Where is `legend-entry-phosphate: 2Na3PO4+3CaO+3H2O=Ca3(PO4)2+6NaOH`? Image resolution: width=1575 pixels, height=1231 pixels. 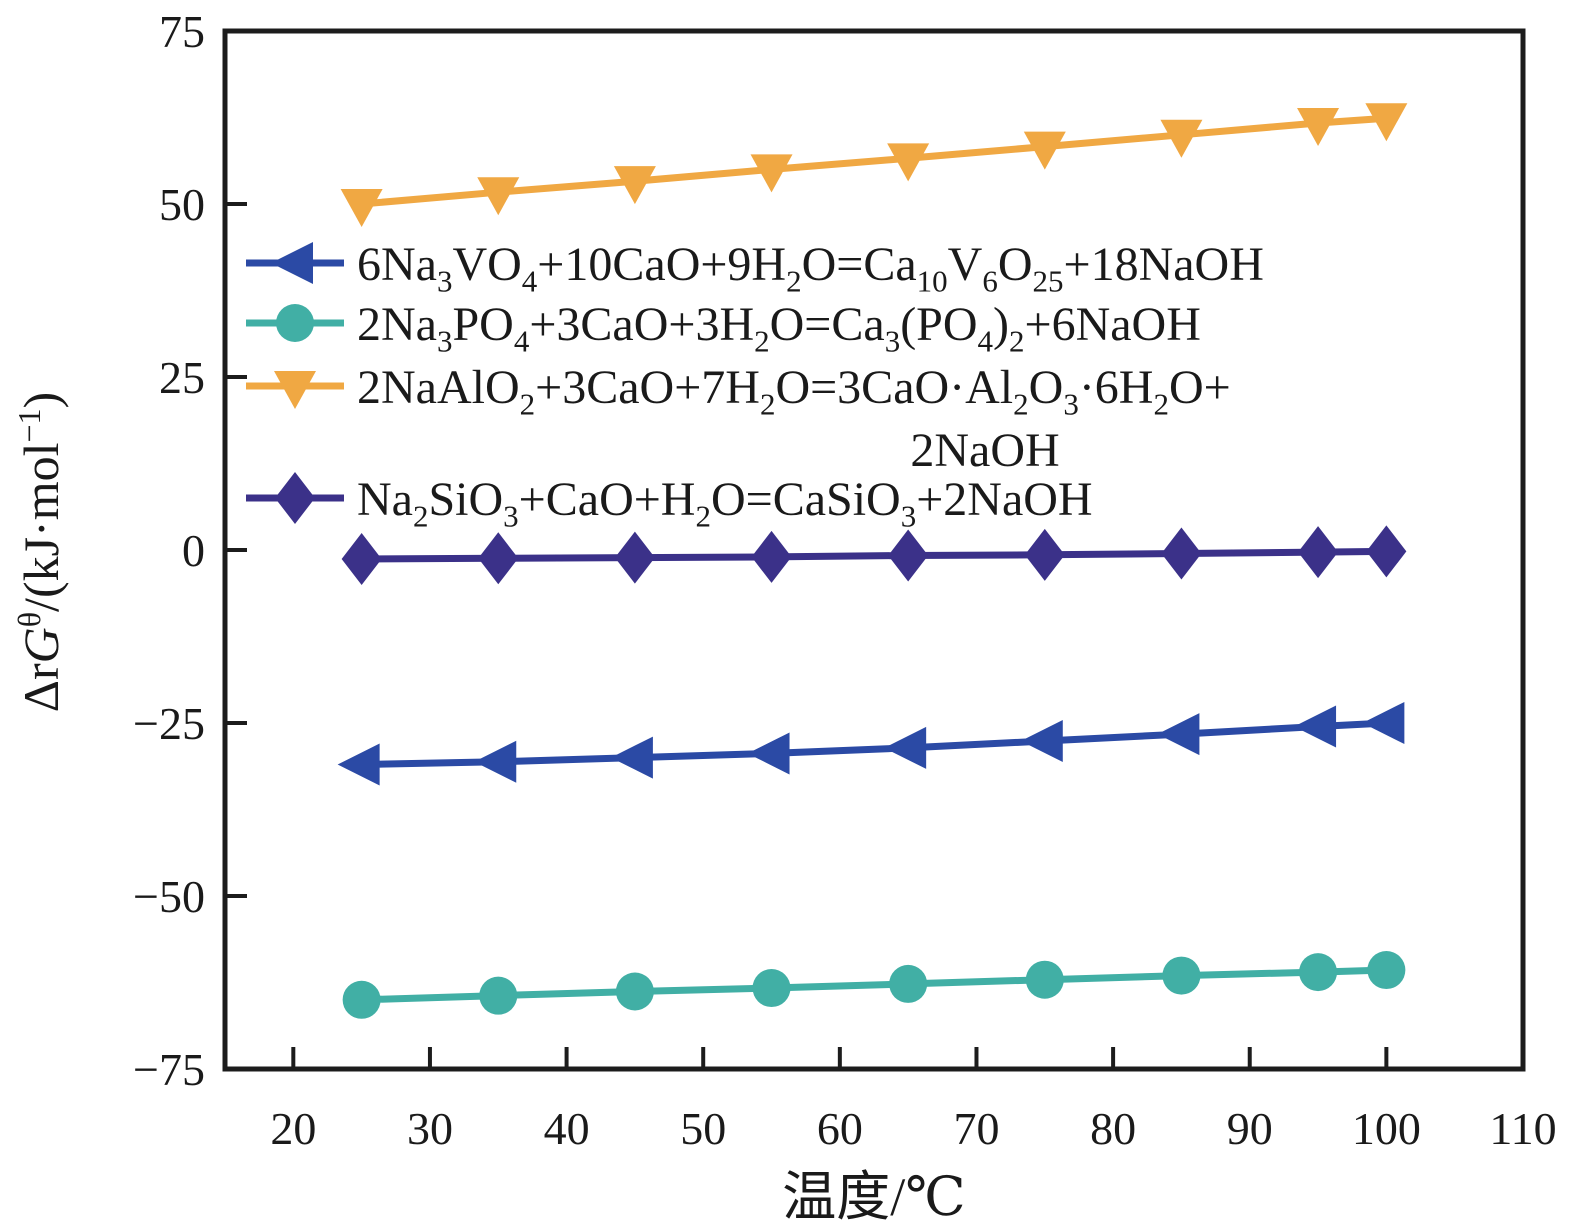
legend-entry-phosphate: 2Na3PO4+3CaO+3H2O=Ca3(PO4)2+6NaOH is located at coordinates (723, 328).